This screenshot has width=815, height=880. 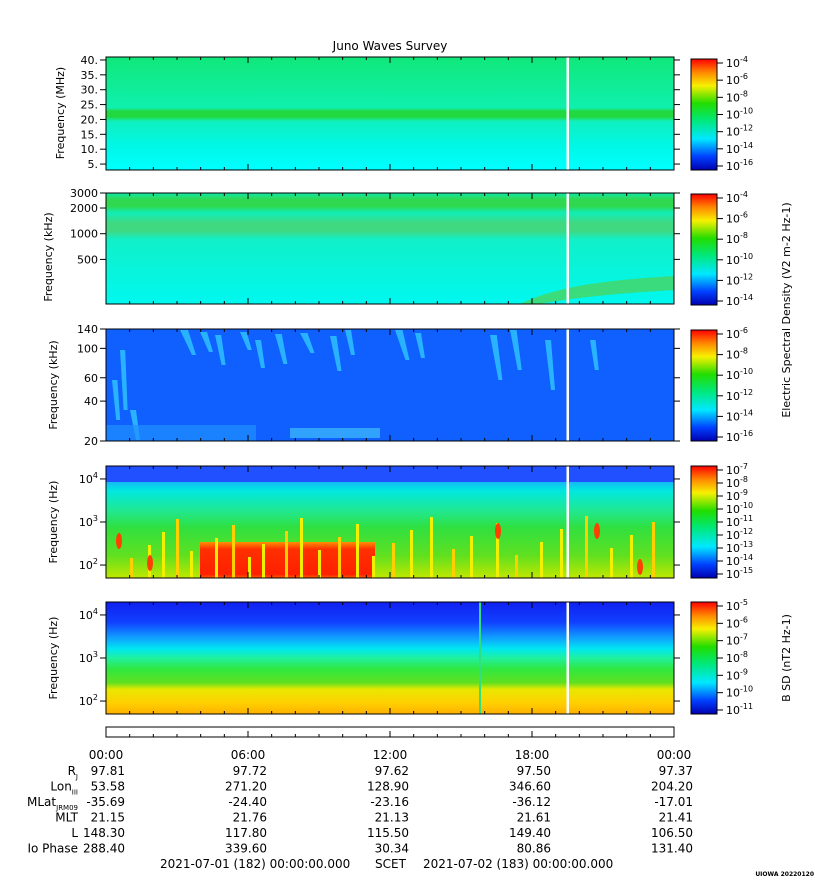 What do you see at coordinates (567, 658) in the screenshot?
I see `p5-data-gap` at bounding box center [567, 658].